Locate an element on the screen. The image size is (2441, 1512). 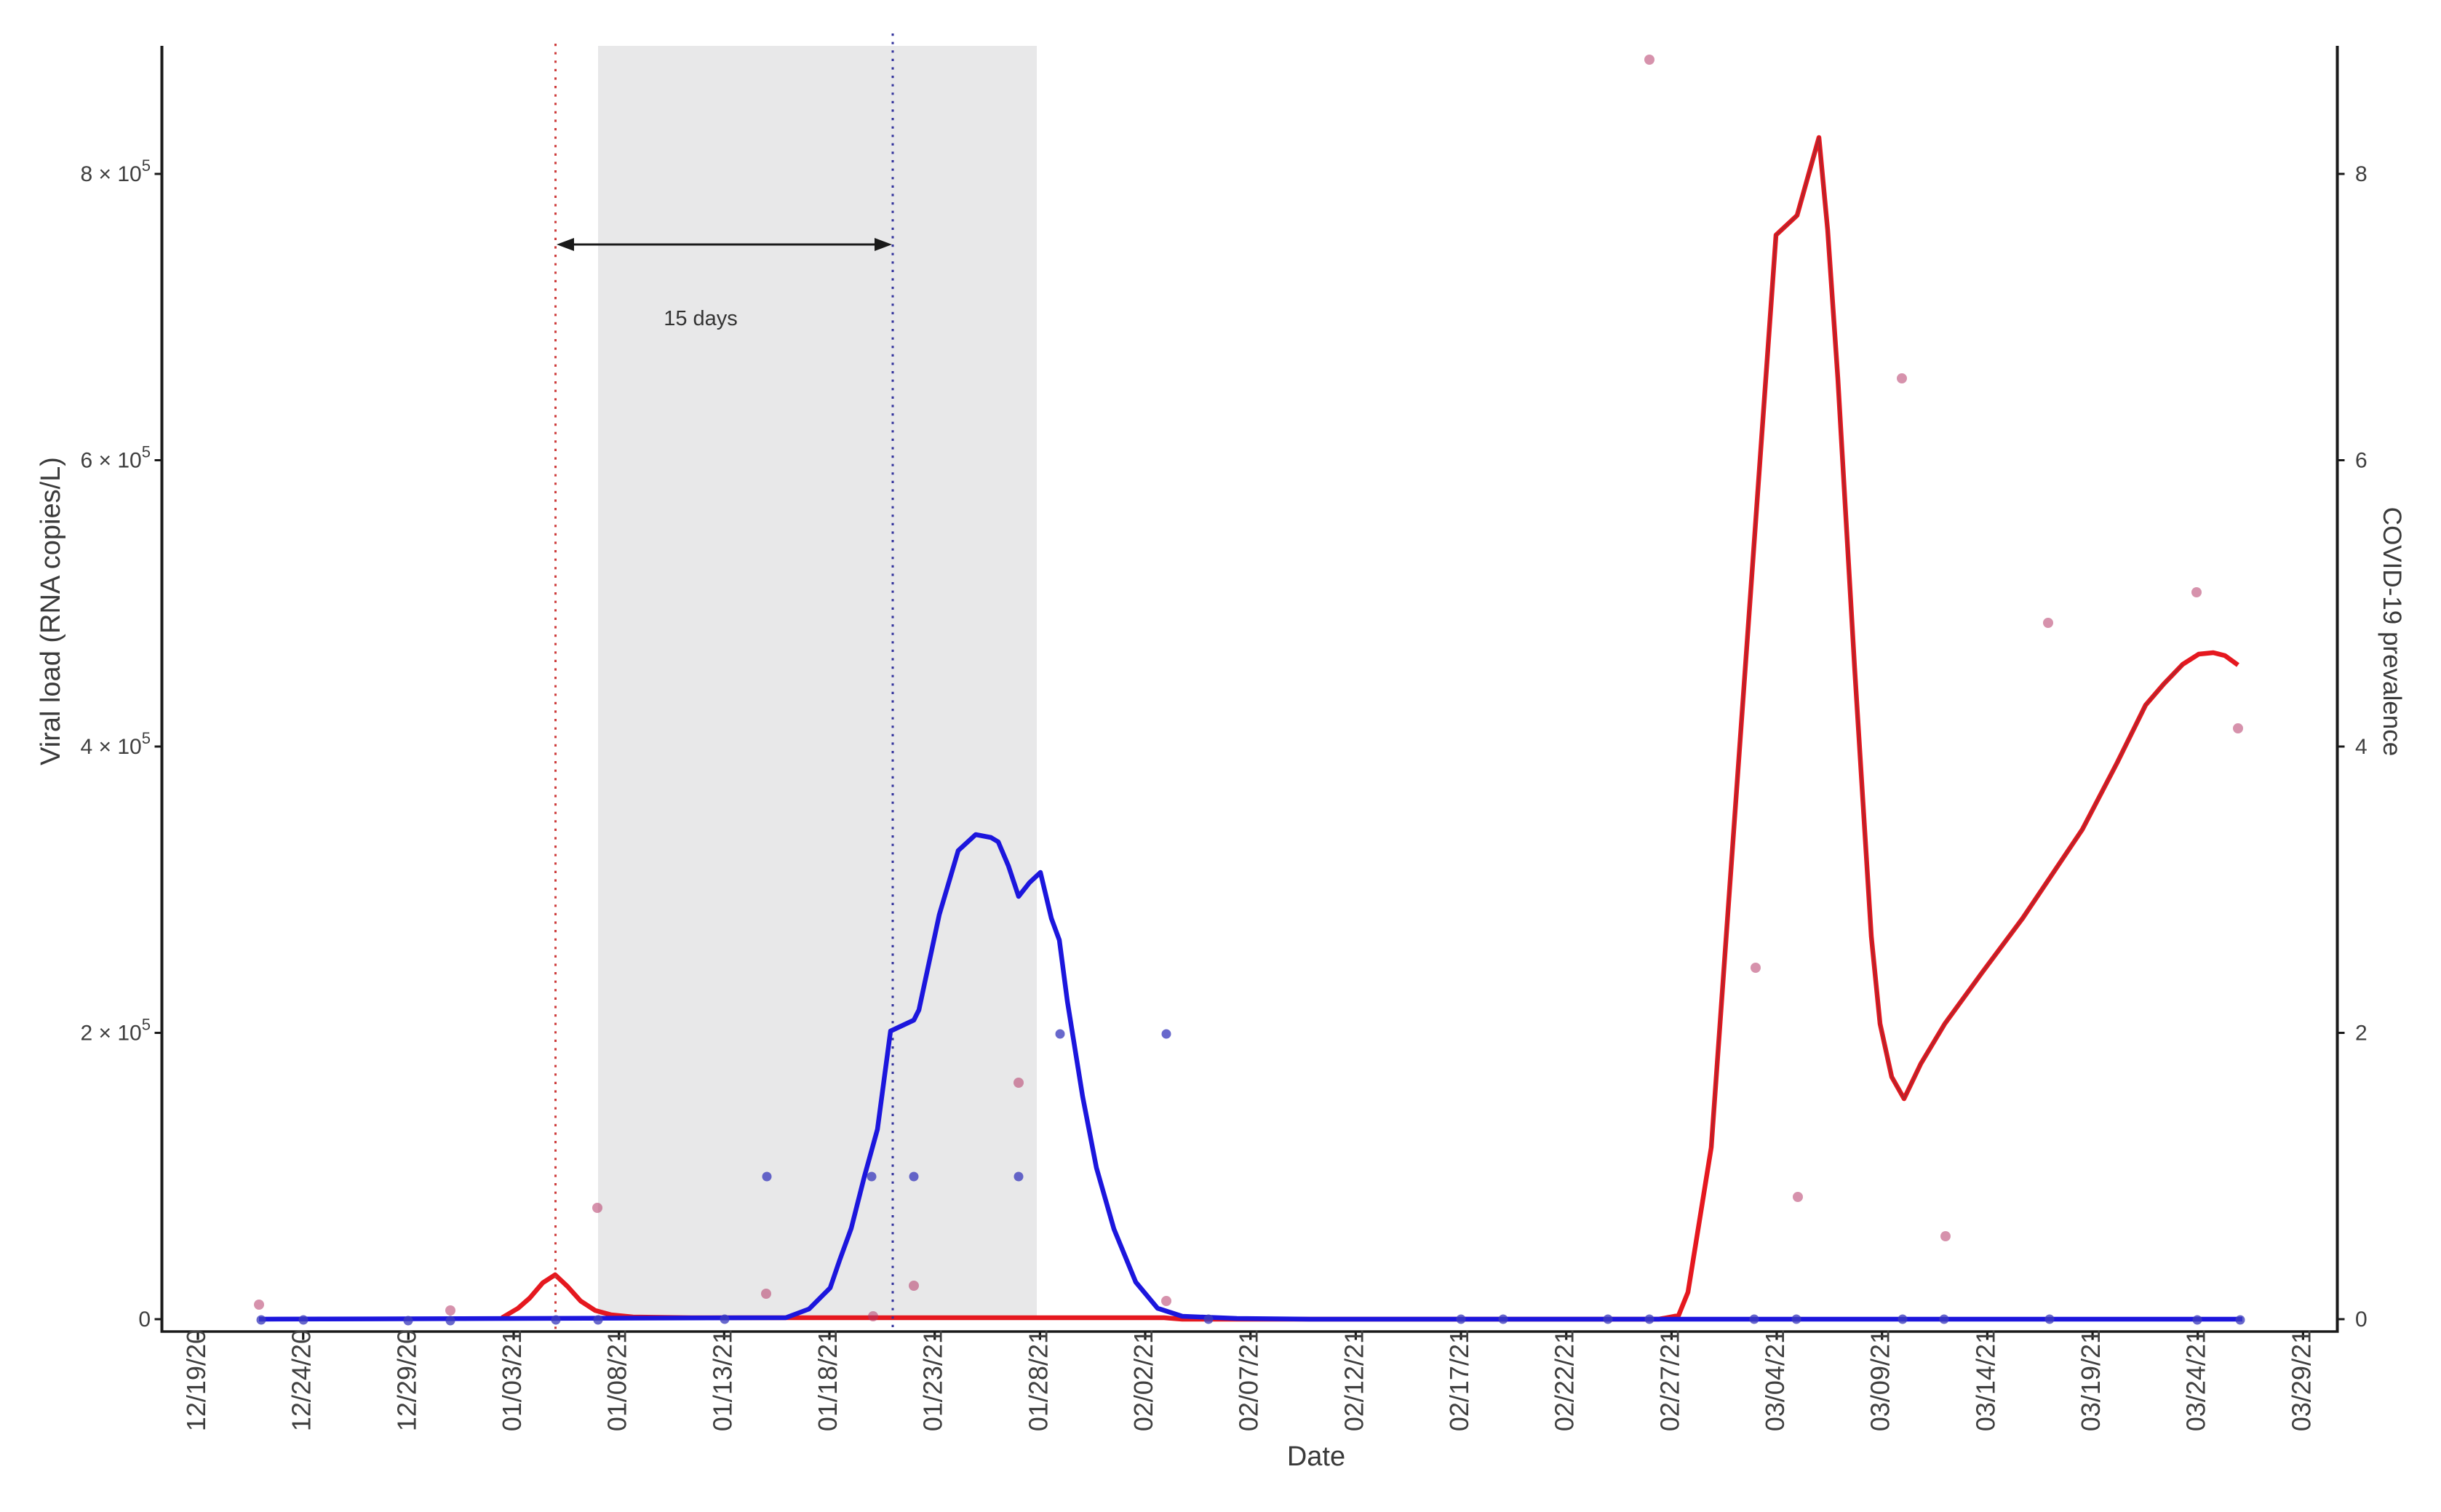
svg-text: 03/09/21 is located at coordinates (1880, 1380).